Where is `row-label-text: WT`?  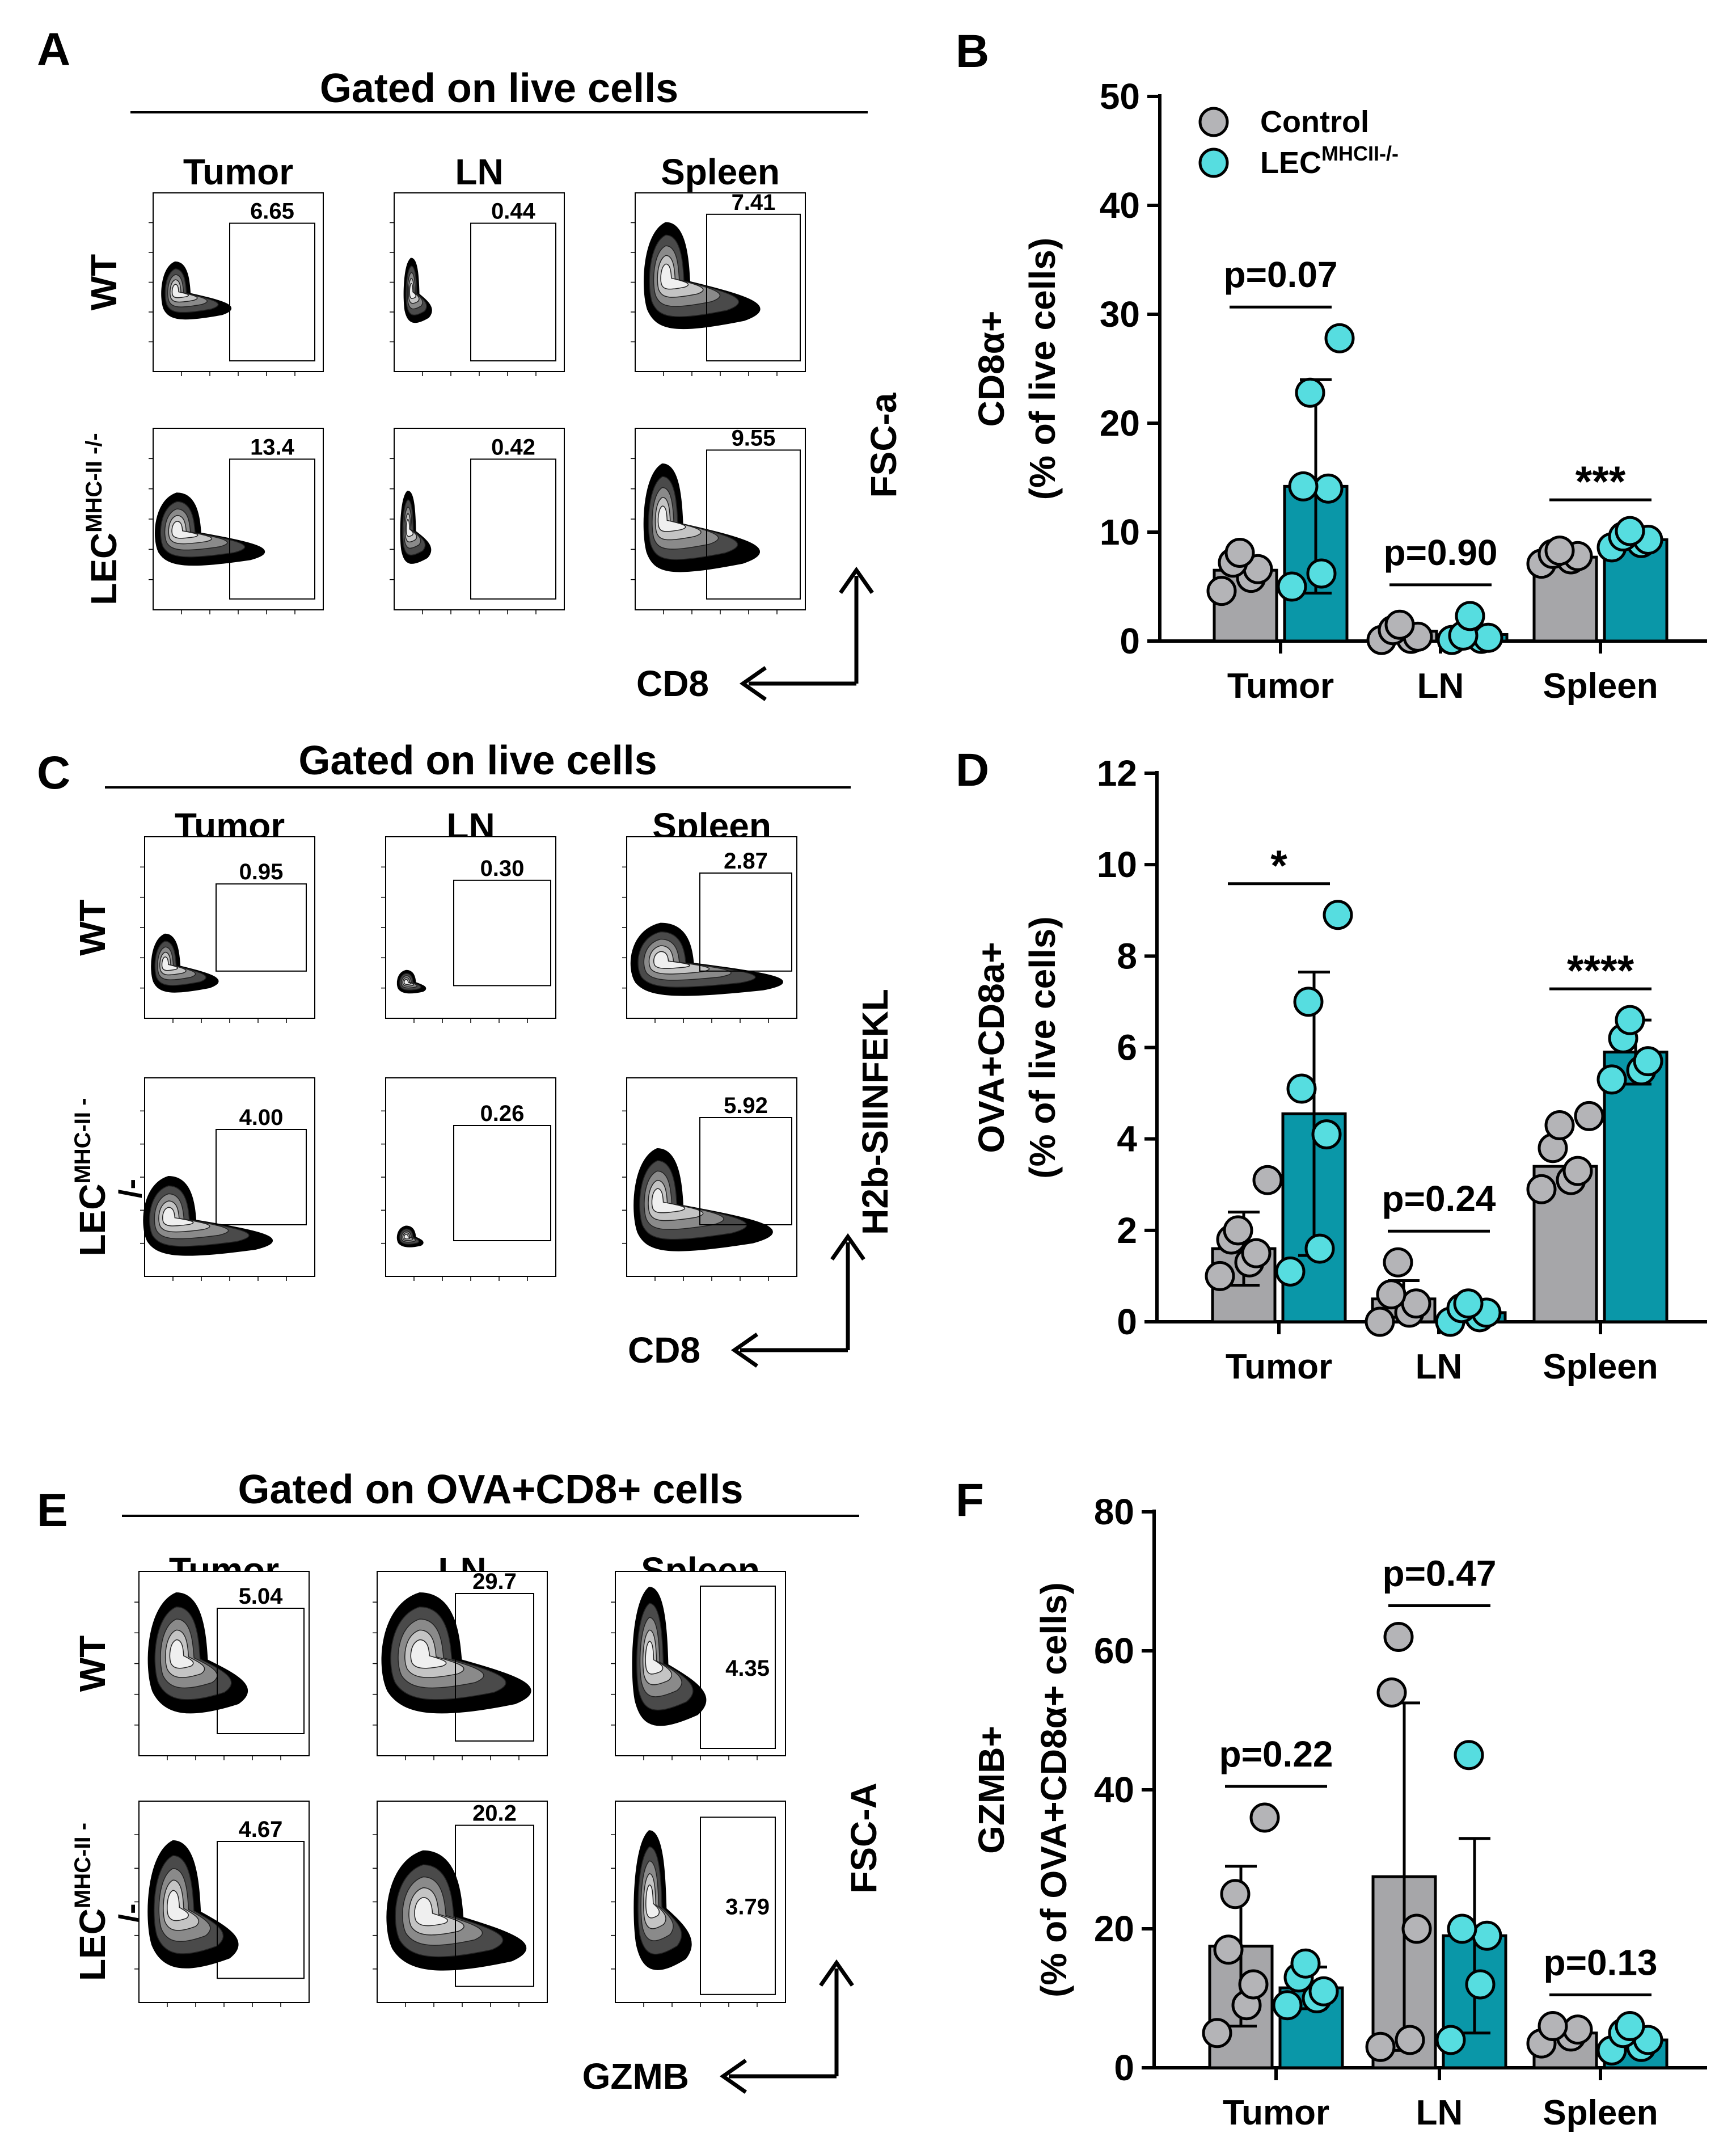 row-label-text: WT is located at coordinates (103, 282).